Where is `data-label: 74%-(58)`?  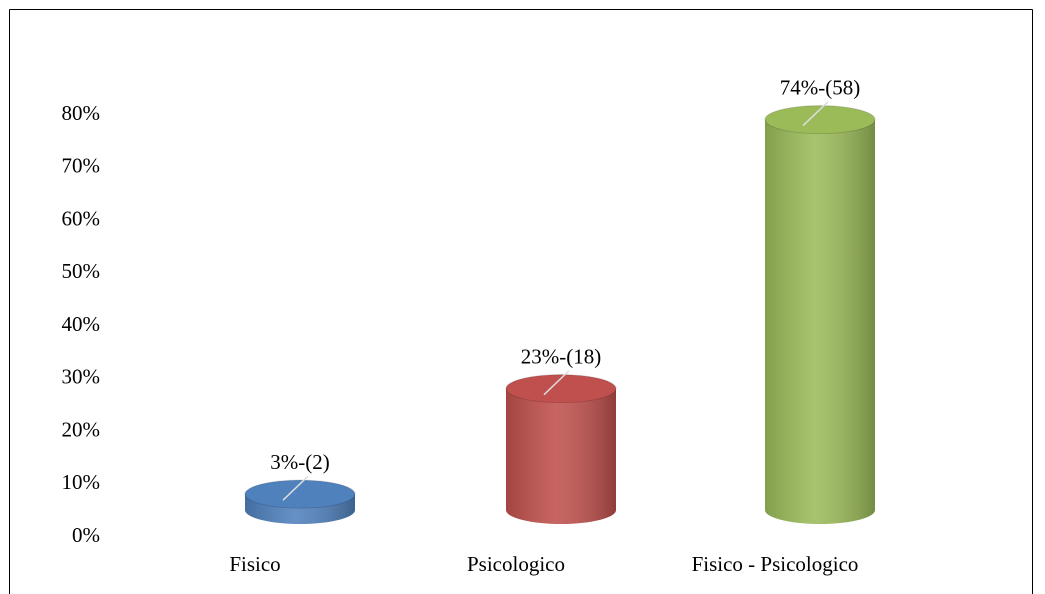 data-label: 74%-(58) is located at coordinates (820, 87).